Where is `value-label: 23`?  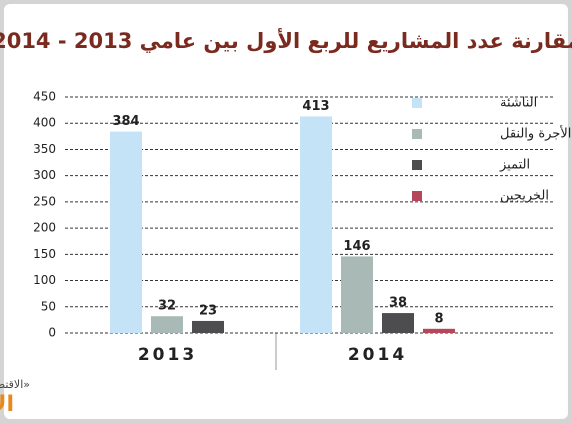 value-label: 23 is located at coordinates (208, 310).